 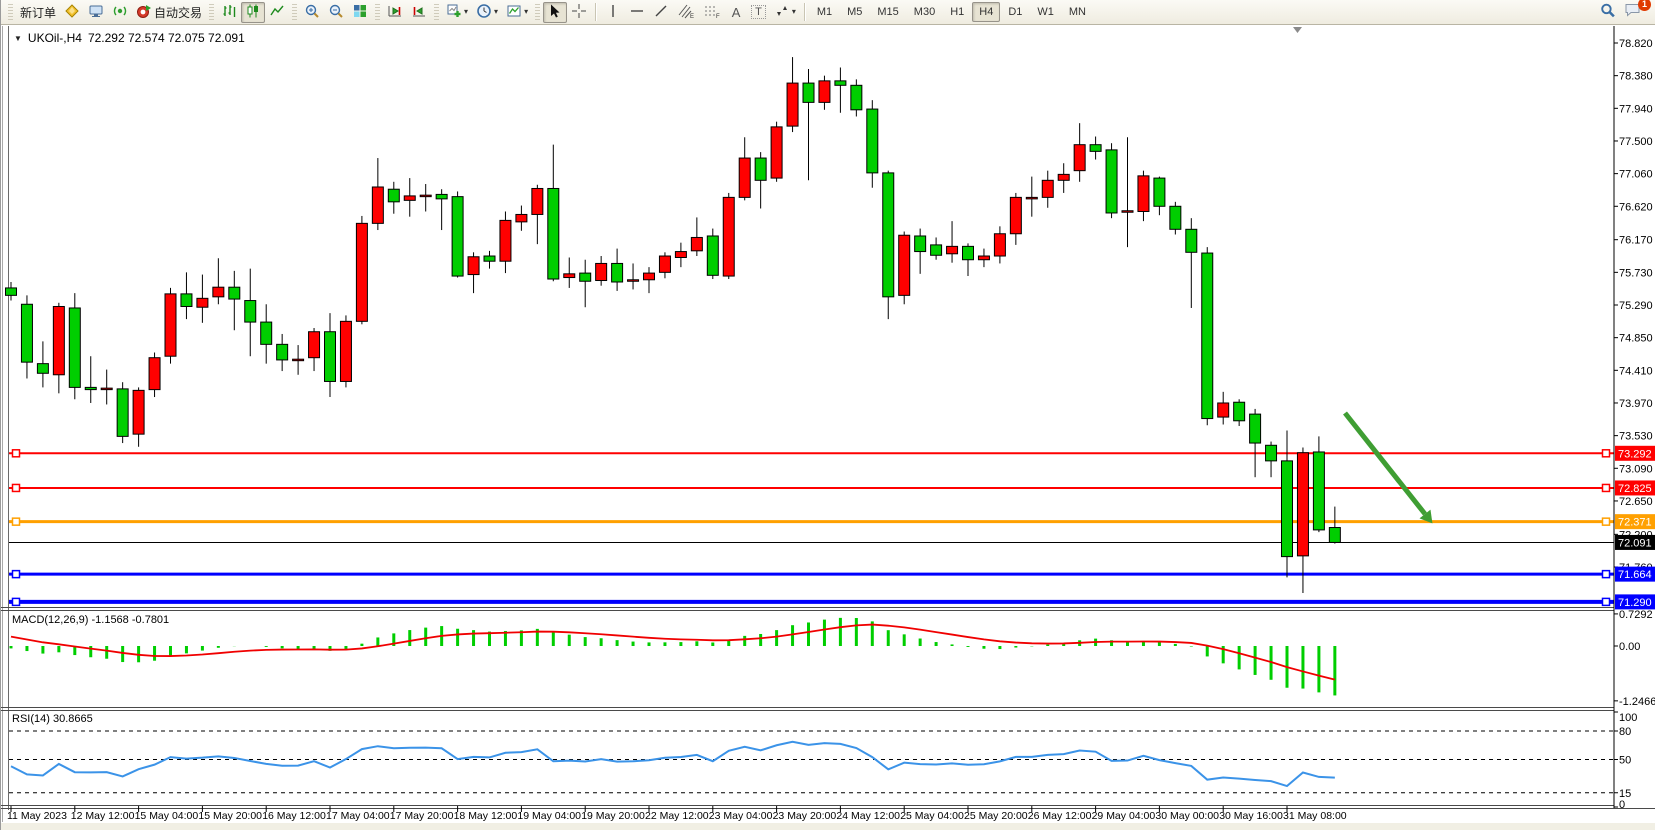 I want to click on svg-text: E, so click(x=692, y=16).